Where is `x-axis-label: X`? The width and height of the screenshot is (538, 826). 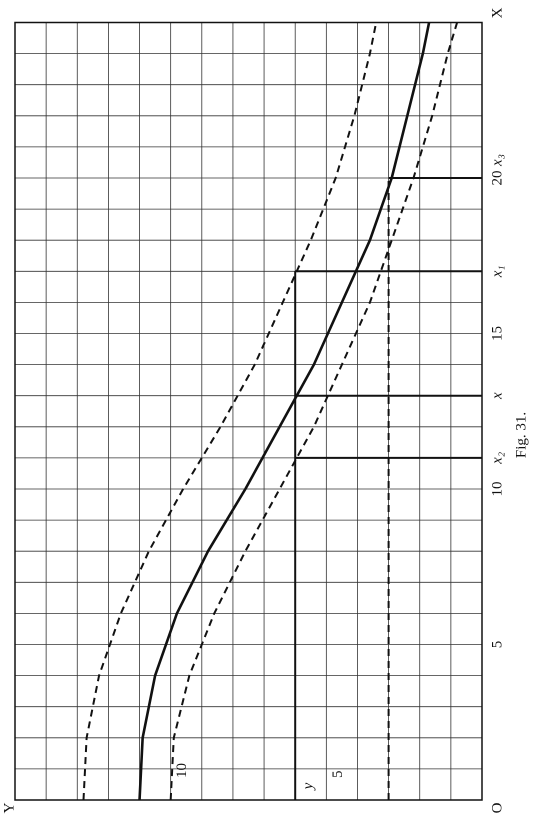 x-axis-label: X is located at coordinates (497, 12).